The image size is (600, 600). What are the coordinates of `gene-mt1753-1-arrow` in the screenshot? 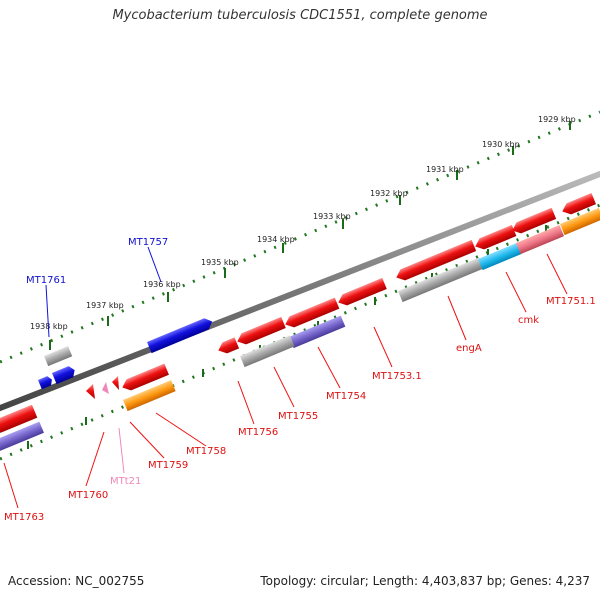 It's located at (361, 292).